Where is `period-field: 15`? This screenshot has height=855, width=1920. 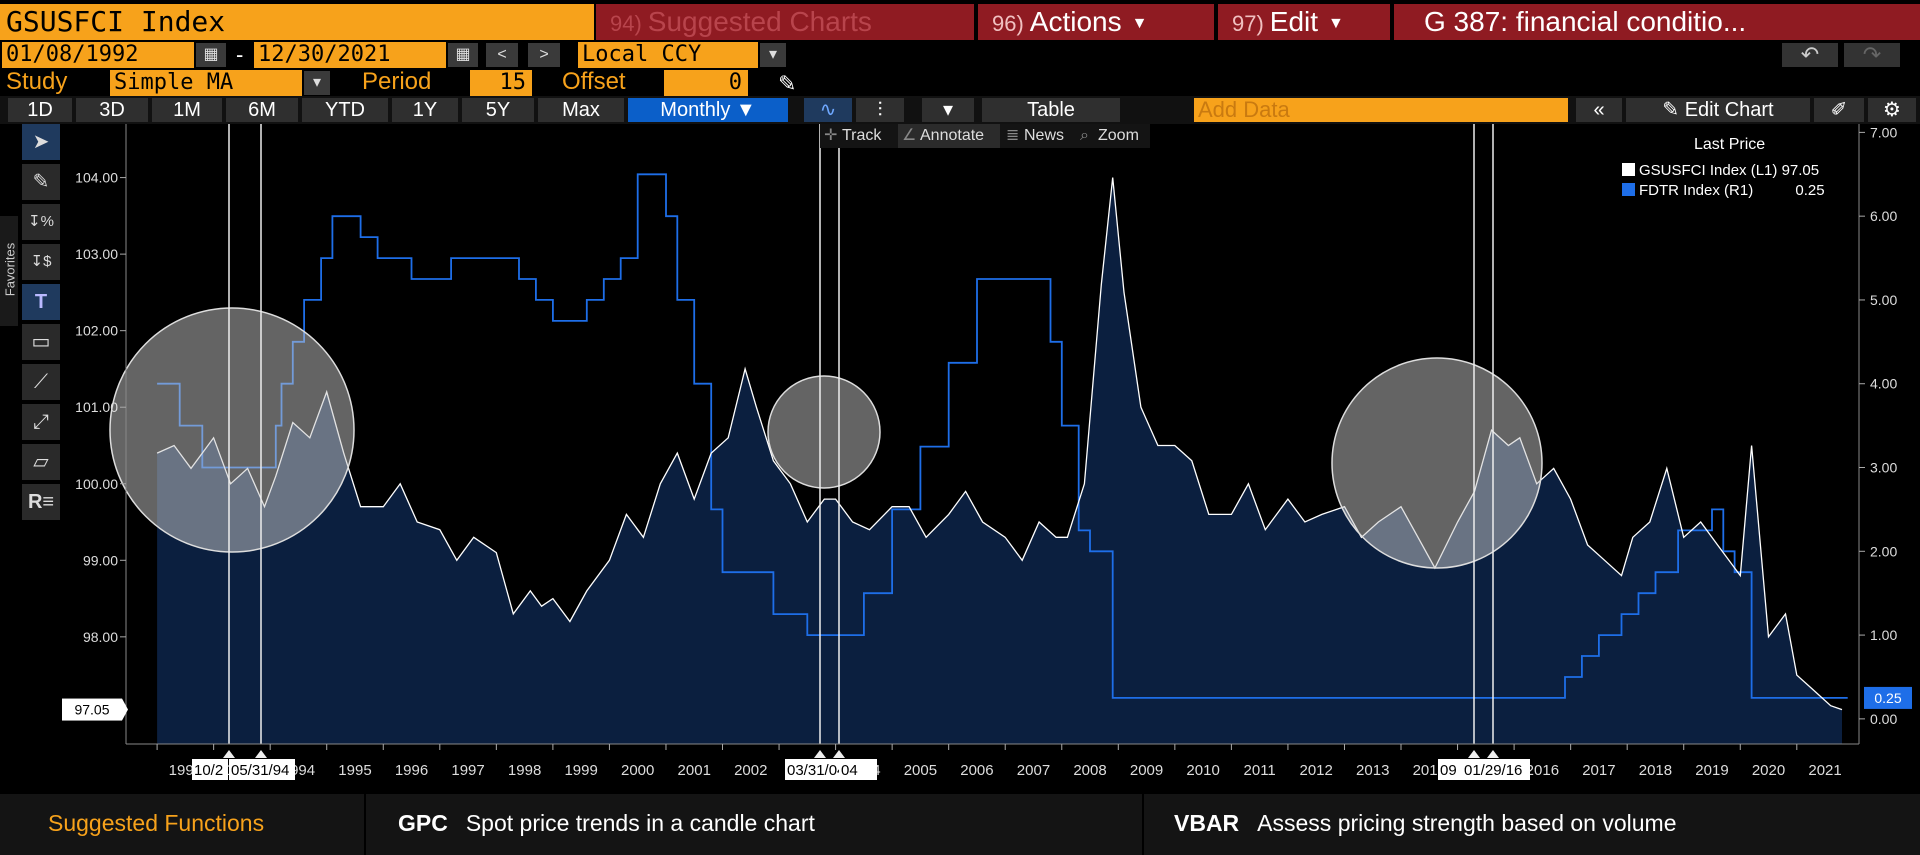
period-field: 15 is located at coordinates (501, 83).